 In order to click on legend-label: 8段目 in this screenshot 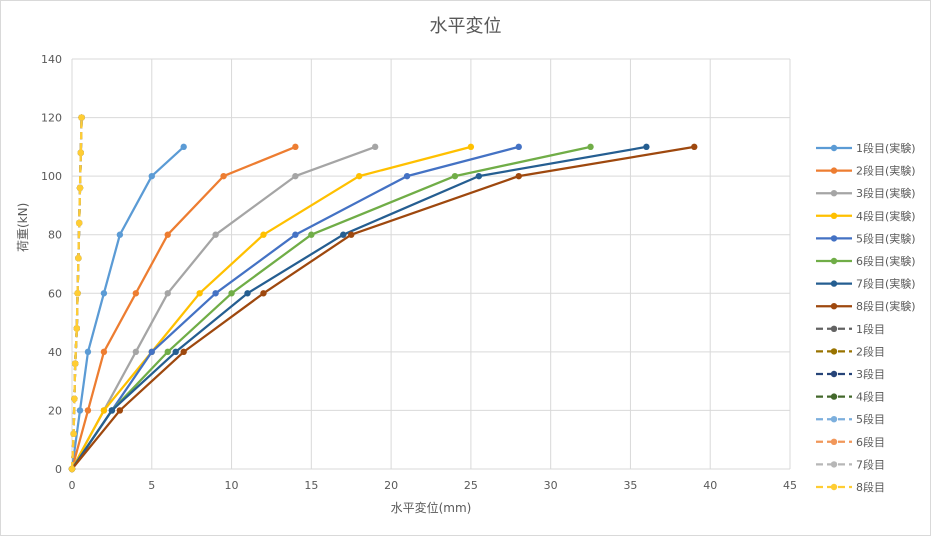, I will do `click(870, 487)`.